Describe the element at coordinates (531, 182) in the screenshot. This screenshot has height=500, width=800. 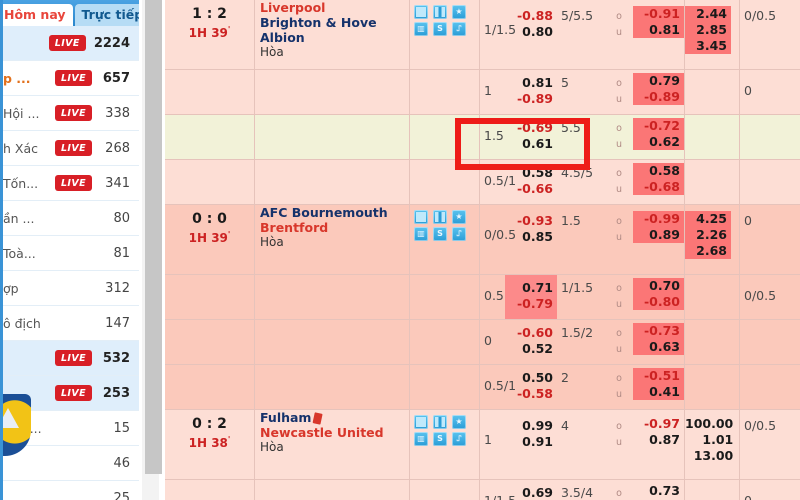
I see `handicap-odds-cell: 0.58 -0.66` at that location.